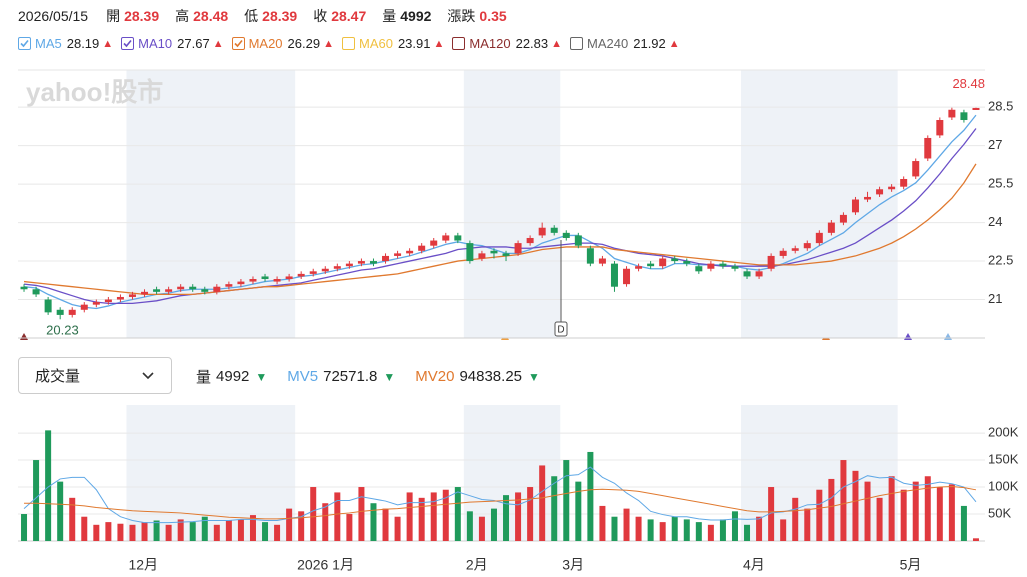 This screenshot has width=1027, height=577. I want to click on annotation-box, so click(561, 329).